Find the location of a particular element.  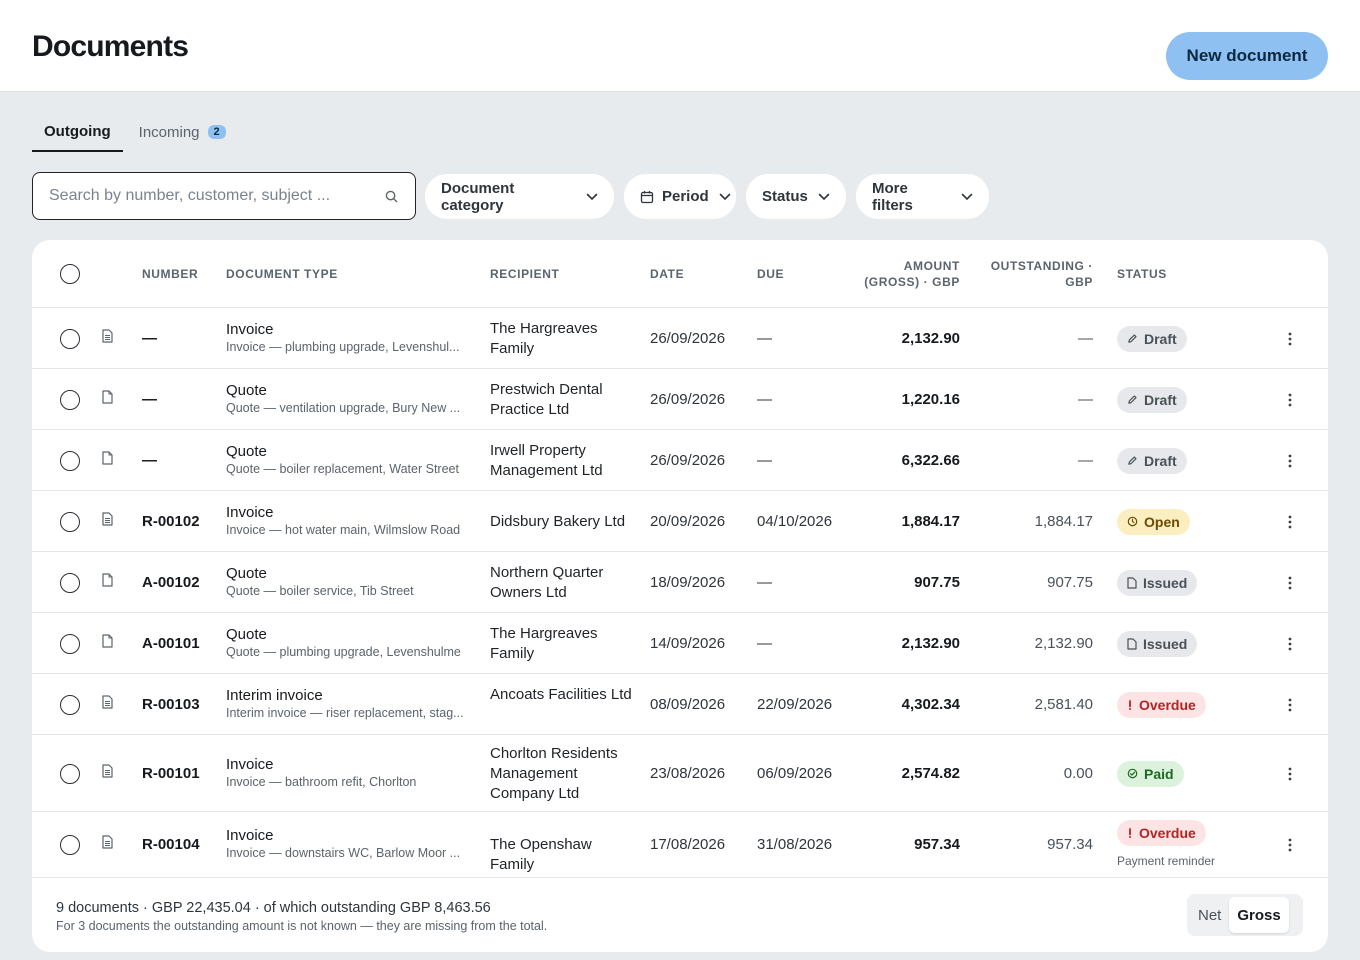

column-header-amount: Amount (gross) · GBP is located at coordinates (912, 274).